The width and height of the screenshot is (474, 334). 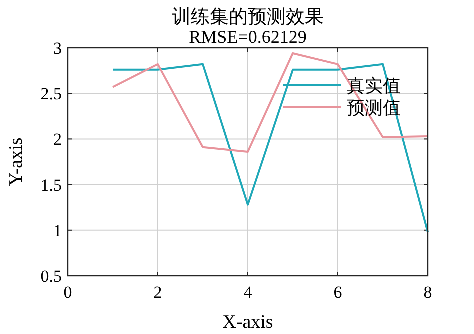 I want to click on x-tick-label: 8, so click(x=428, y=292).